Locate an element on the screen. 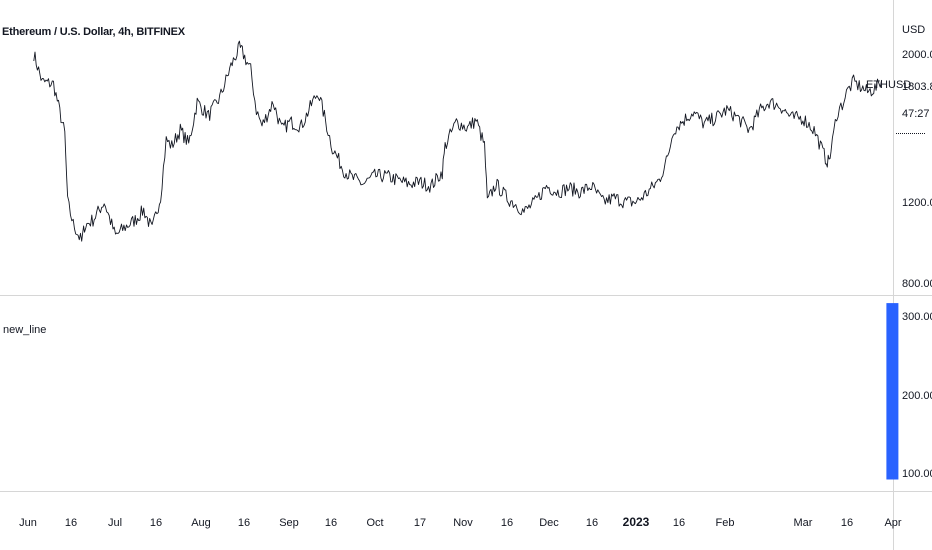  price-tick-label: 2000.00 is located at coordinates (917, 55).